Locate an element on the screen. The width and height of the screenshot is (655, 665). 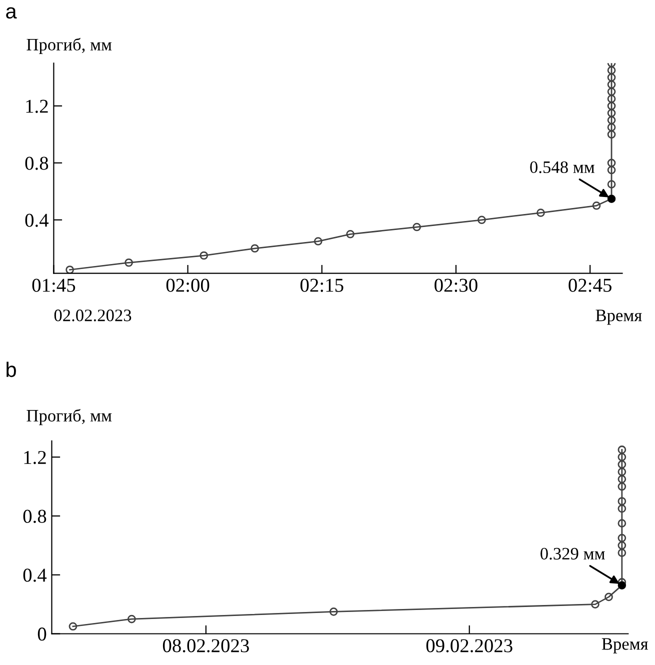
chart-title: b is located at coordinates (11, 370).